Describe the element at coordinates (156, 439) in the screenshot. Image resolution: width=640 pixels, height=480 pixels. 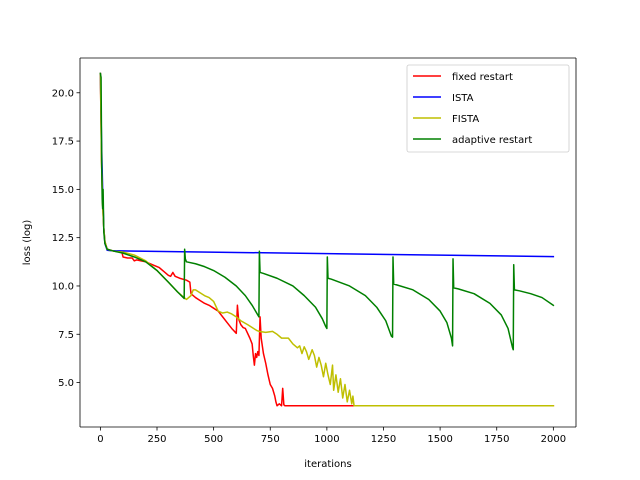
I see `x-tick-label: 250` at that location.